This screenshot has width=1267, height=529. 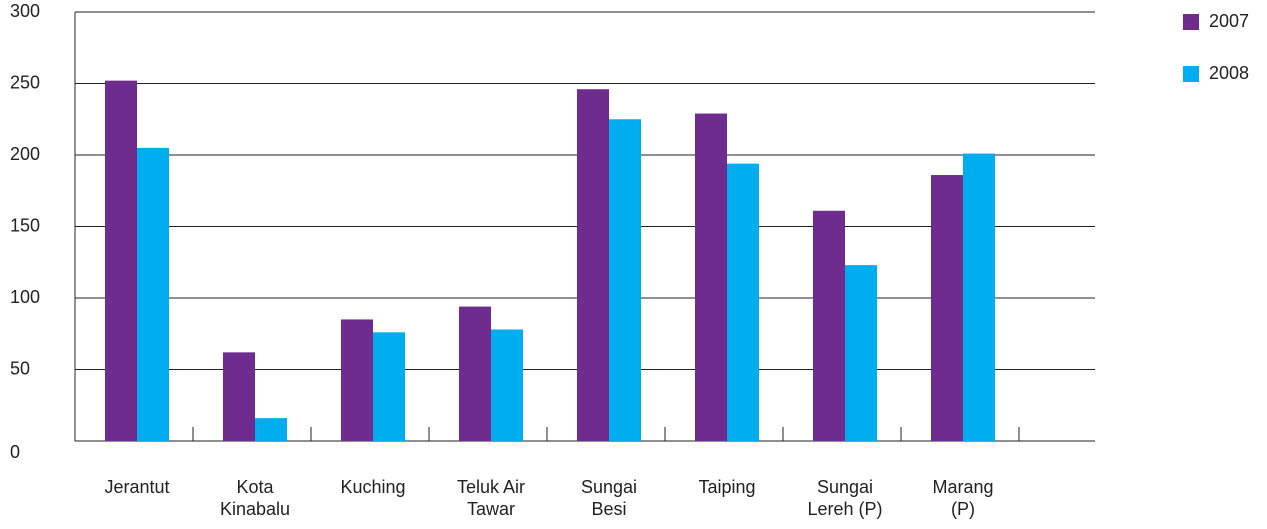 I want to click on y-tick-label: 50, so click(x=20, y=368).